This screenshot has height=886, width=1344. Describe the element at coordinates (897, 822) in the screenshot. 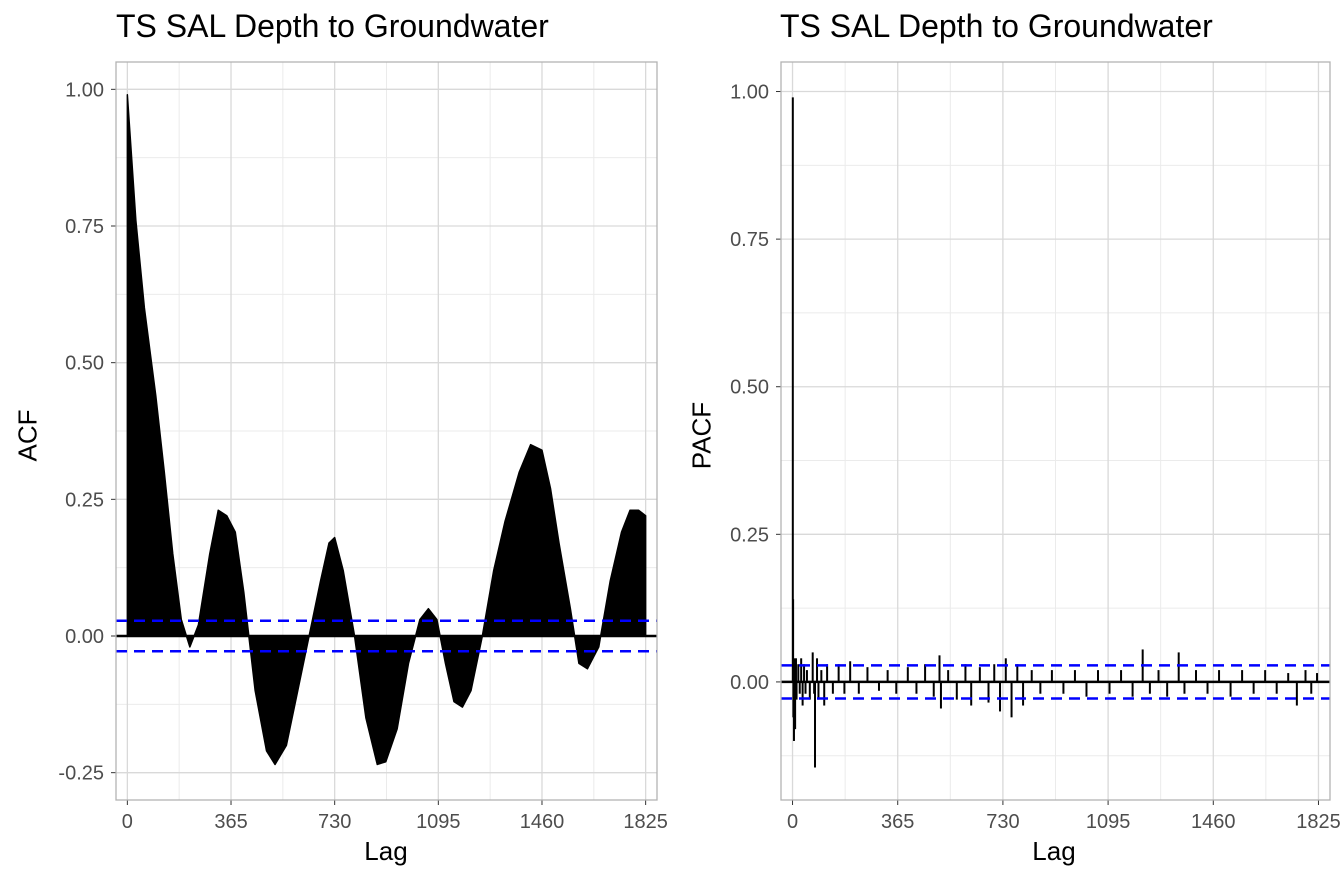

I see `pacf-xtick-label: 365` at that location.